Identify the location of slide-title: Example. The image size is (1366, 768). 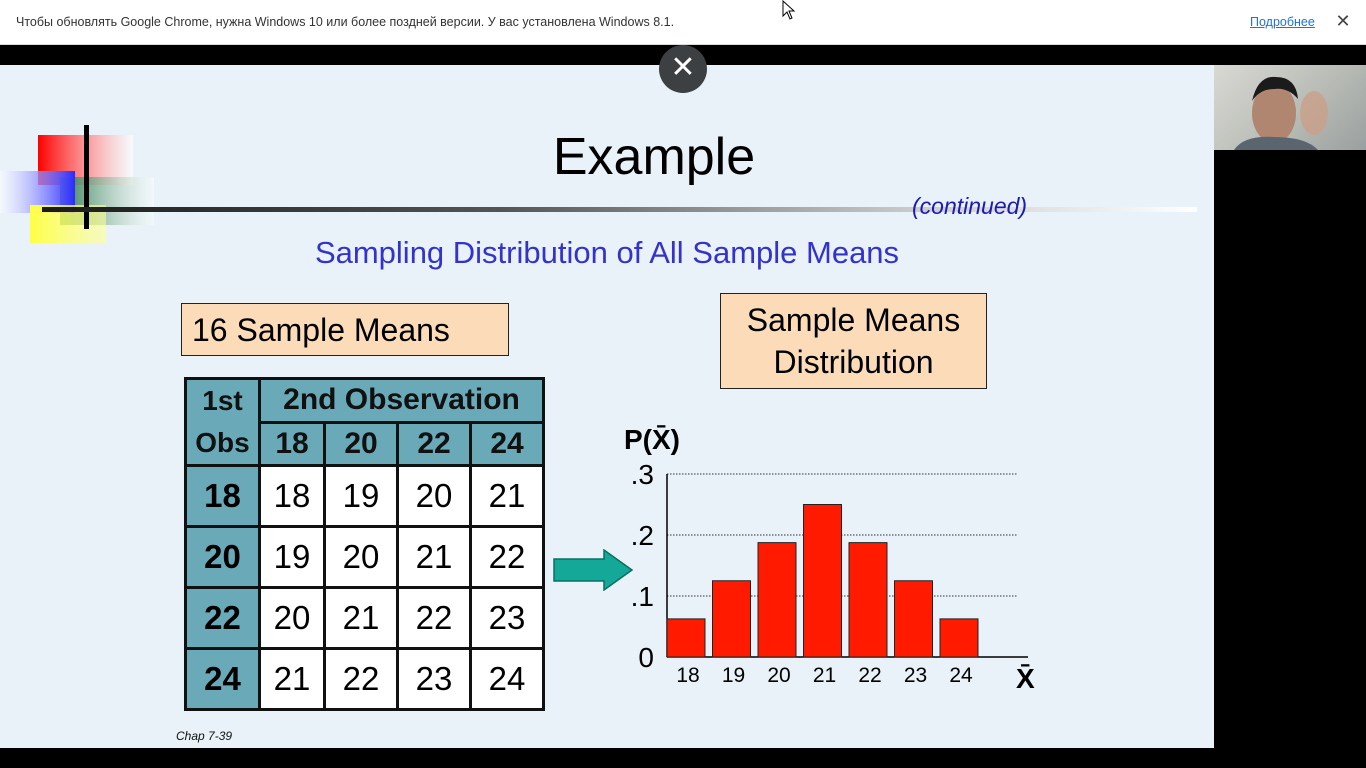
(654, 157).